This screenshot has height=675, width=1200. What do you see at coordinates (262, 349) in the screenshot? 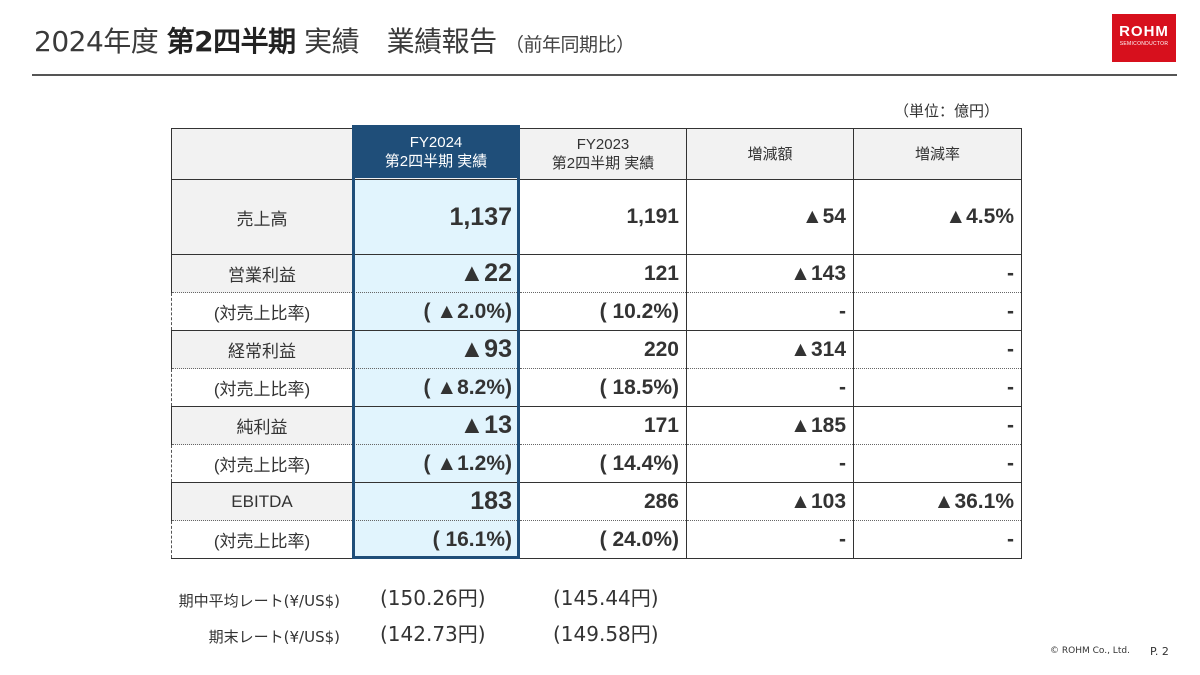
I see `row-label-ordinary-profit: 経常利益` at bounding box center [262, 349].